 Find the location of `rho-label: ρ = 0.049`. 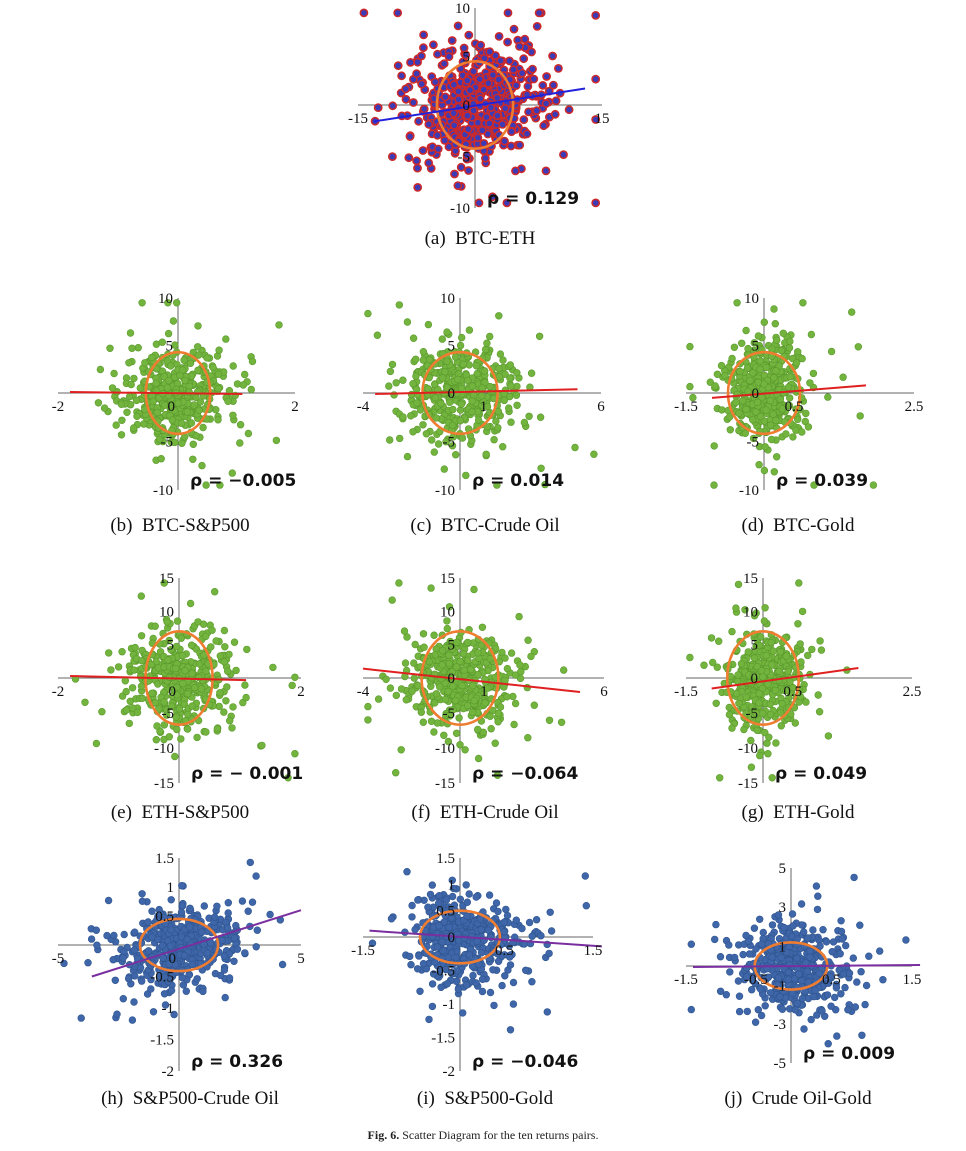

rho-label: ρ = 0.049 is located at coordinates (821, 774).